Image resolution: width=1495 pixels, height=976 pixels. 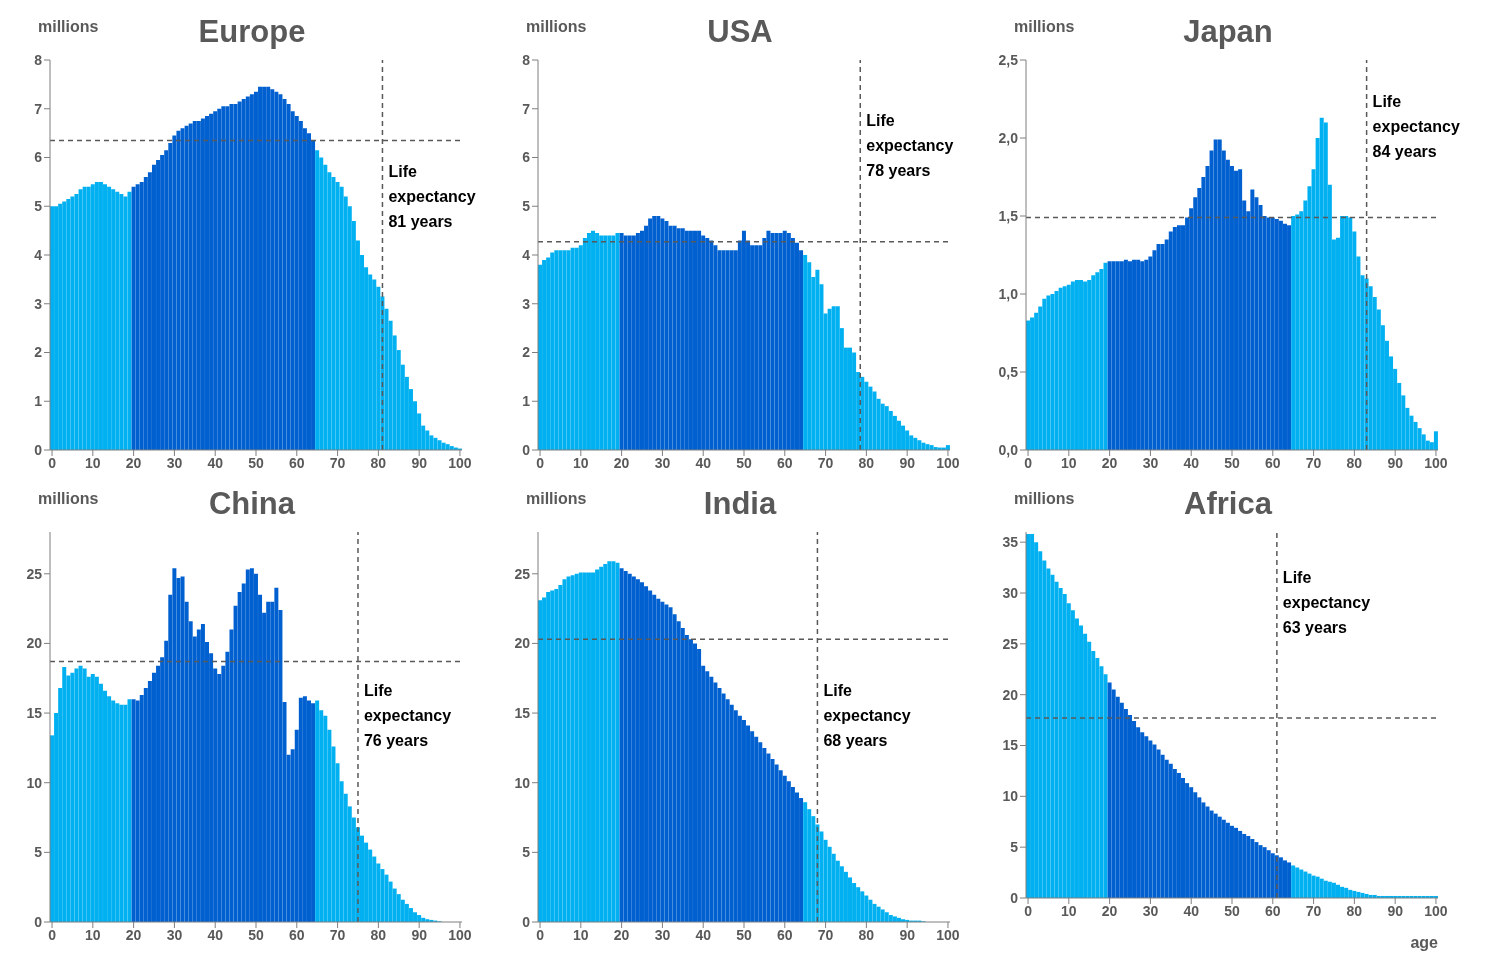 What do you see at coordinates (1010, 542) in the screenshot?
I see `y-tick-label: 35` at bounding box center [1010, 542].